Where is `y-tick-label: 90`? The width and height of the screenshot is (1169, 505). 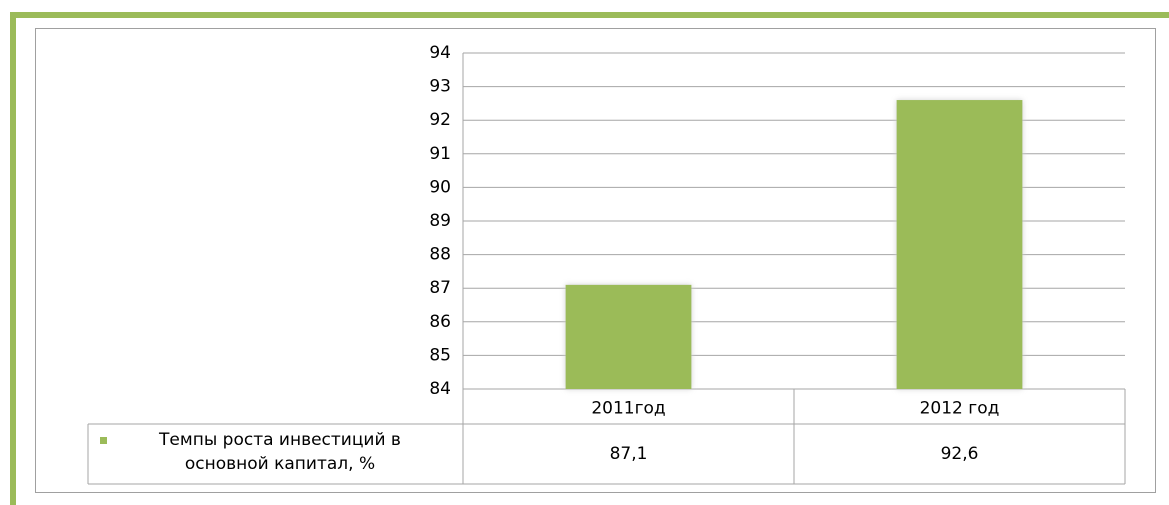 y-tick-label: 90 is located at coordinates (440, 187).